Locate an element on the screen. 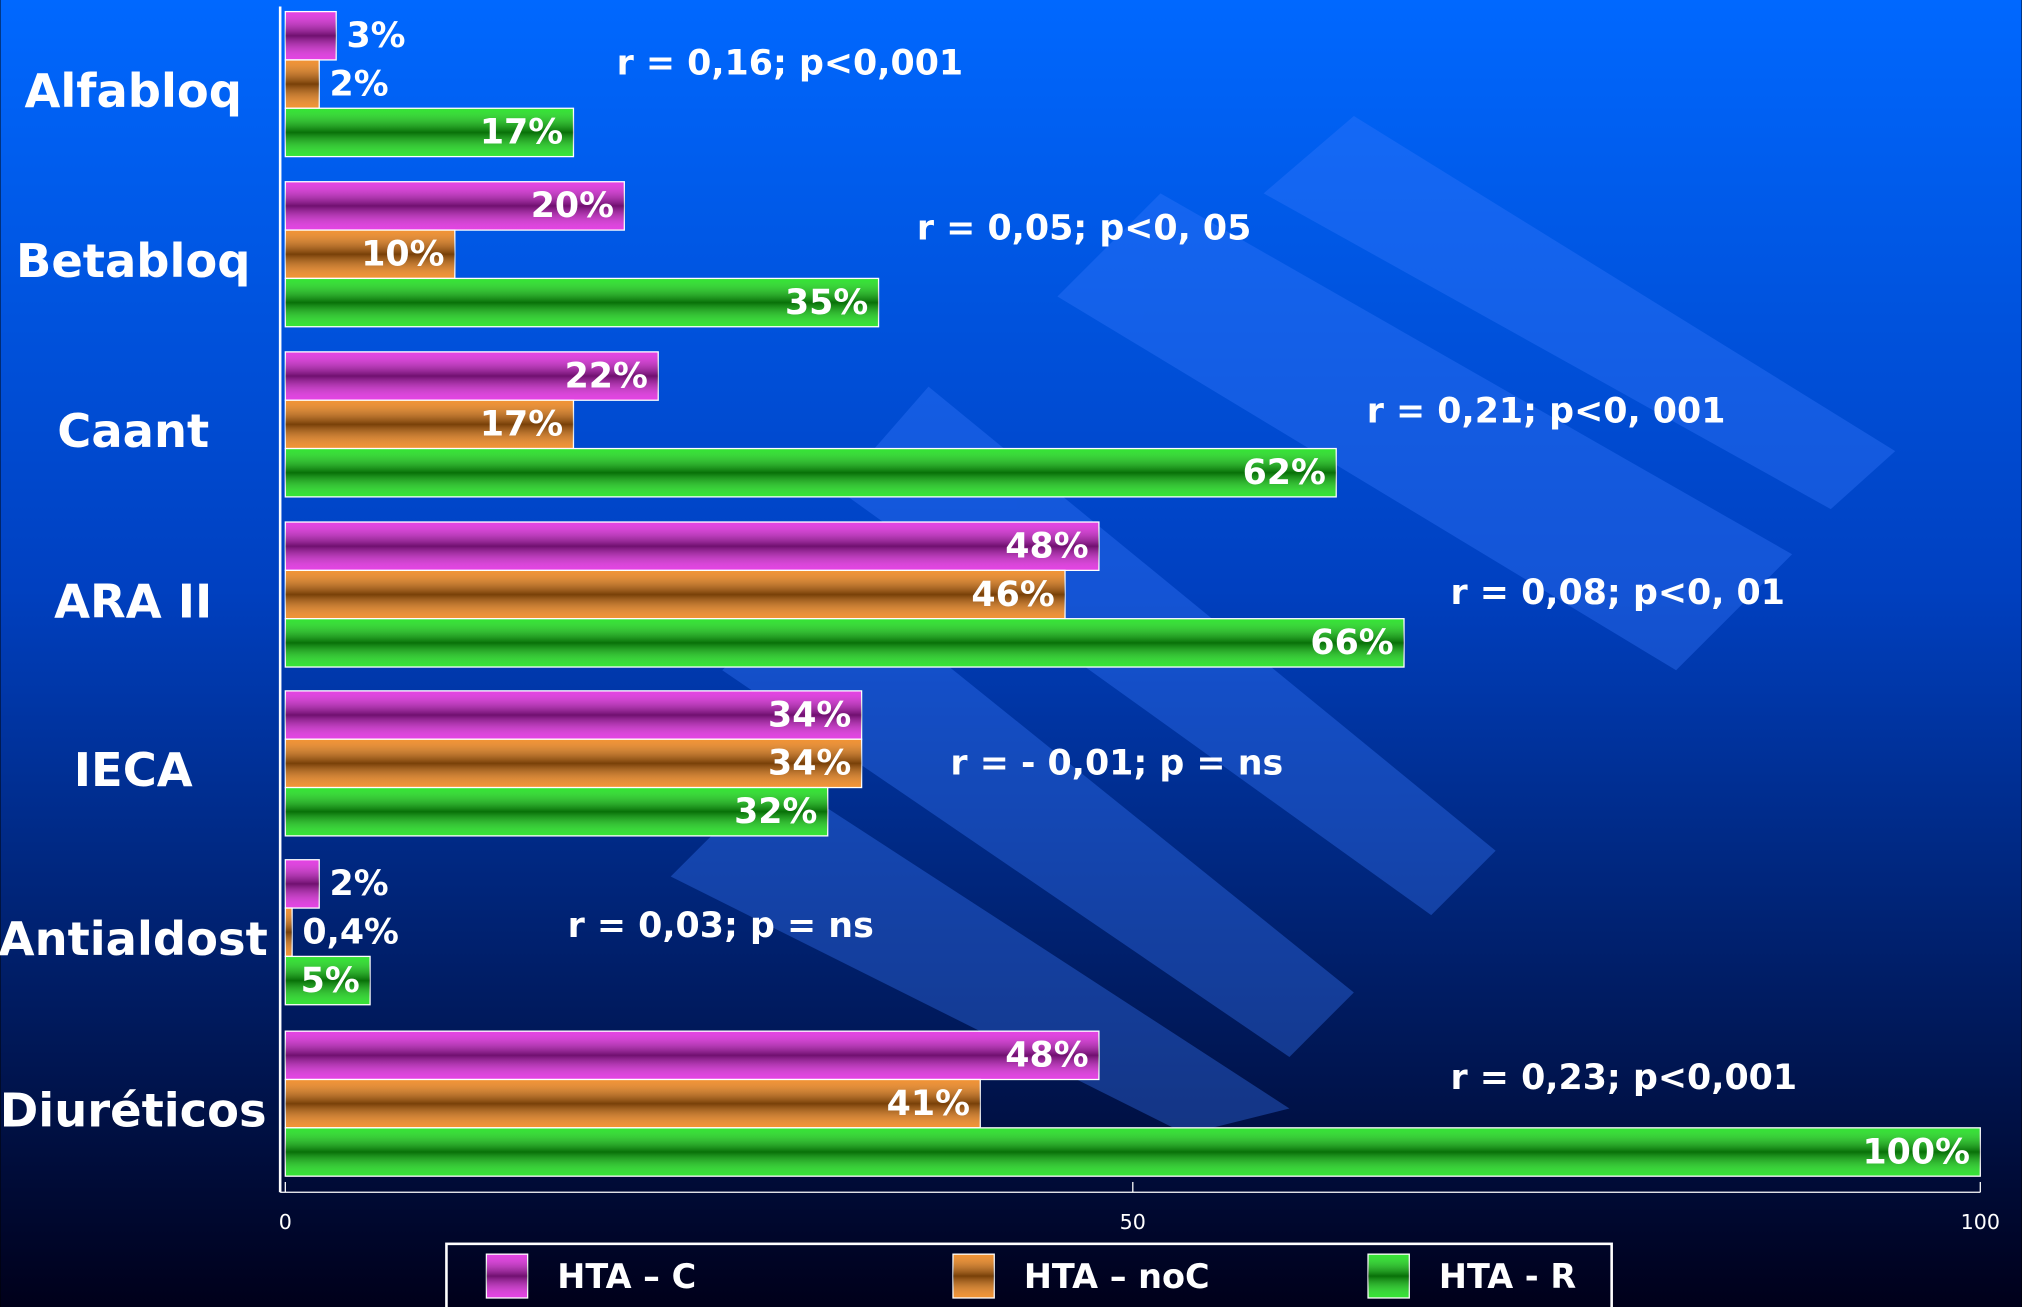 The width and height of the screenshot is (2022, 1307). annotation: r = 0,16; p<0,001 is located at coordinates (790, 63).